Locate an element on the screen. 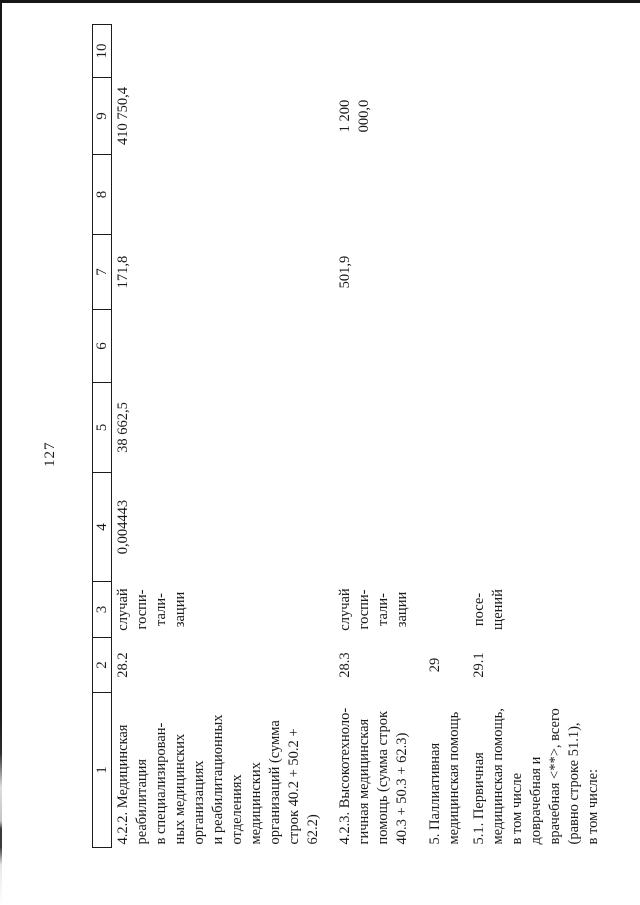  column-number-header: 4 is located at coordinates (102, 527).